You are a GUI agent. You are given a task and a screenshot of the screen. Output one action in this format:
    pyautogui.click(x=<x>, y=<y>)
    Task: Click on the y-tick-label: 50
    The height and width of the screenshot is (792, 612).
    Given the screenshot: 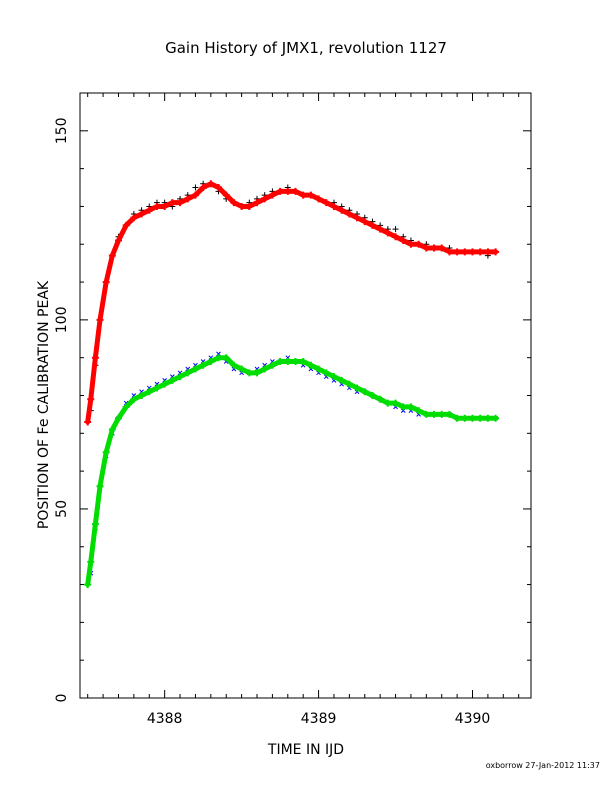 What is the action you would take?
    pyautogui.click(x=62, y=509)
    